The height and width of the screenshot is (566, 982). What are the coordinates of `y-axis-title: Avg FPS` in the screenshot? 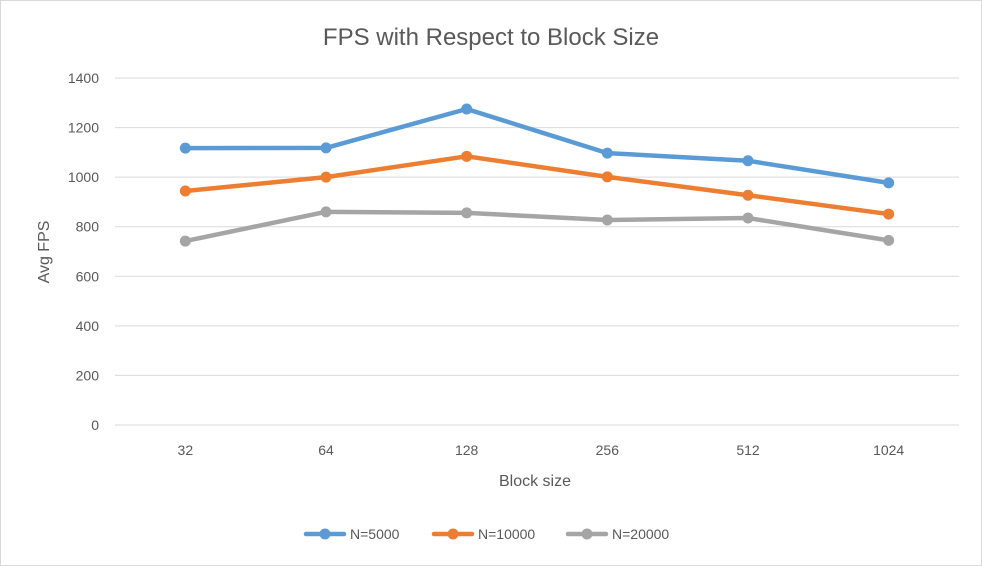 It's located at (44, 252).